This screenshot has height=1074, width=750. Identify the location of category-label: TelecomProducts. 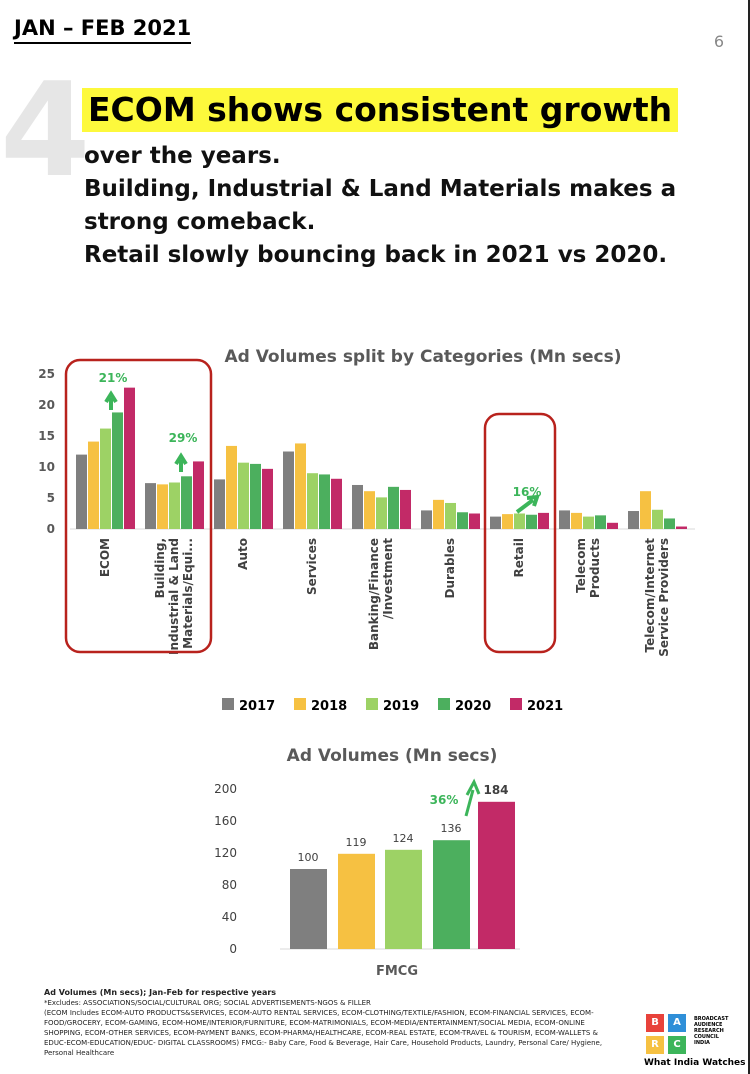
(588, 568).